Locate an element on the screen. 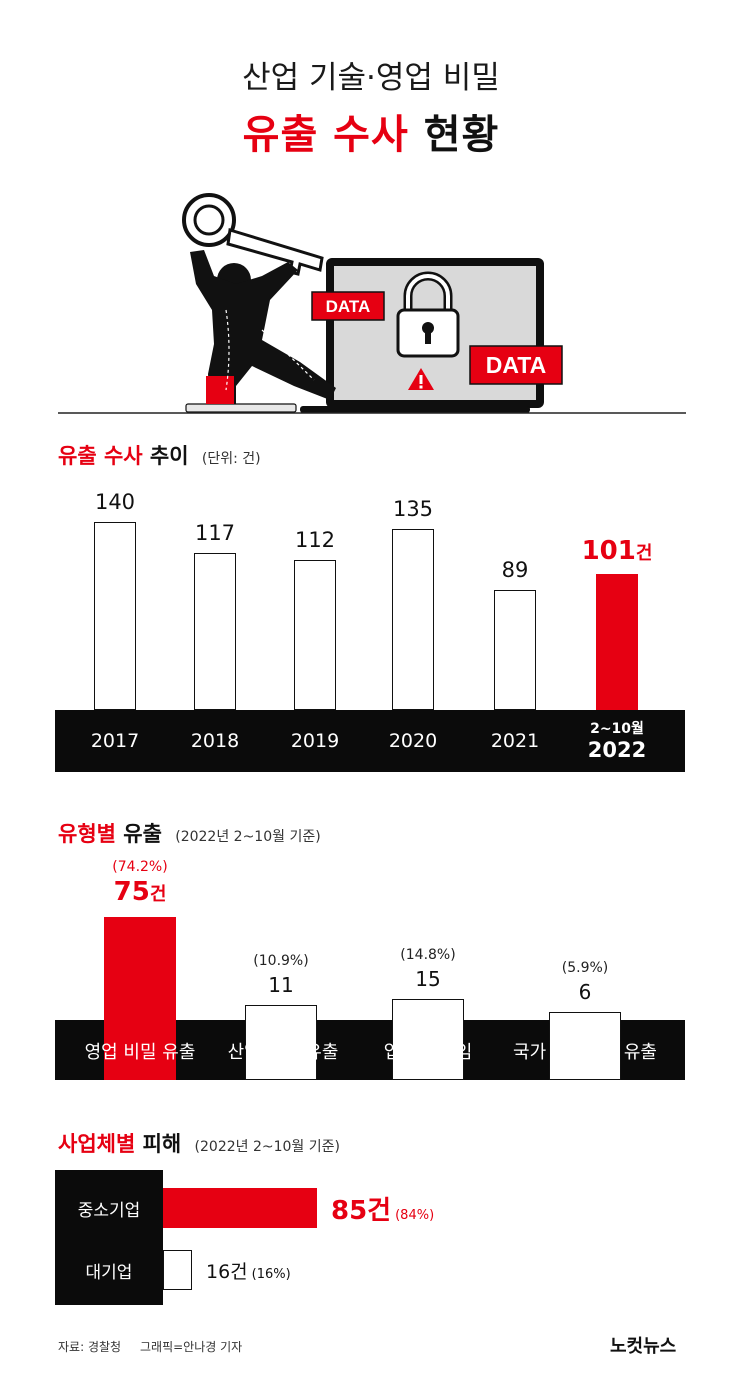 Image resolution: width=742 pixels, height=1385 pixels. data-tag-2-text: DATA is located at coordinates (516, 365).